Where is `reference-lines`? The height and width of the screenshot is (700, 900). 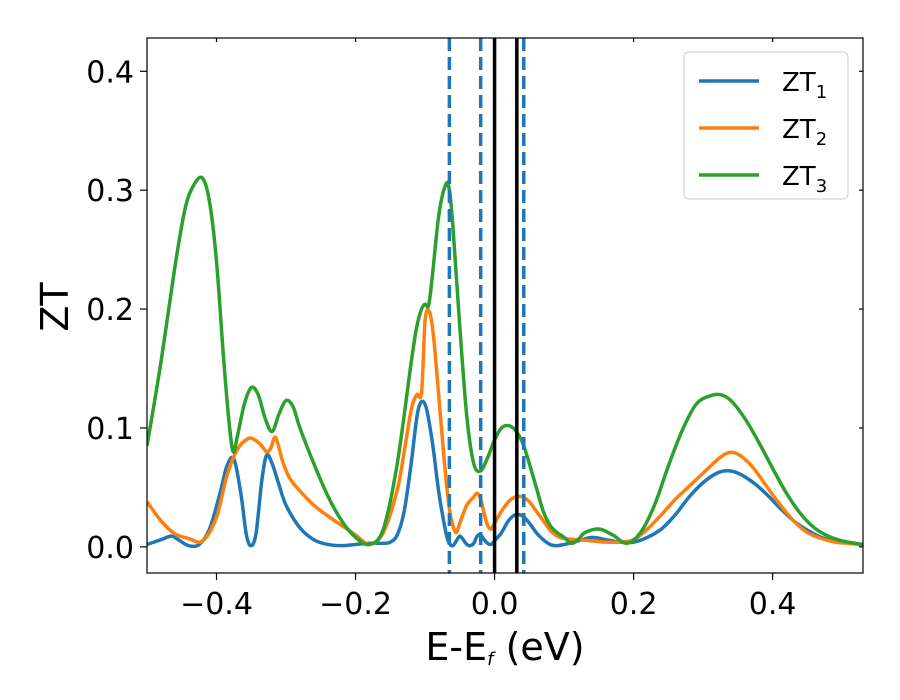
reference-lines is located at coordinates (486, 305).